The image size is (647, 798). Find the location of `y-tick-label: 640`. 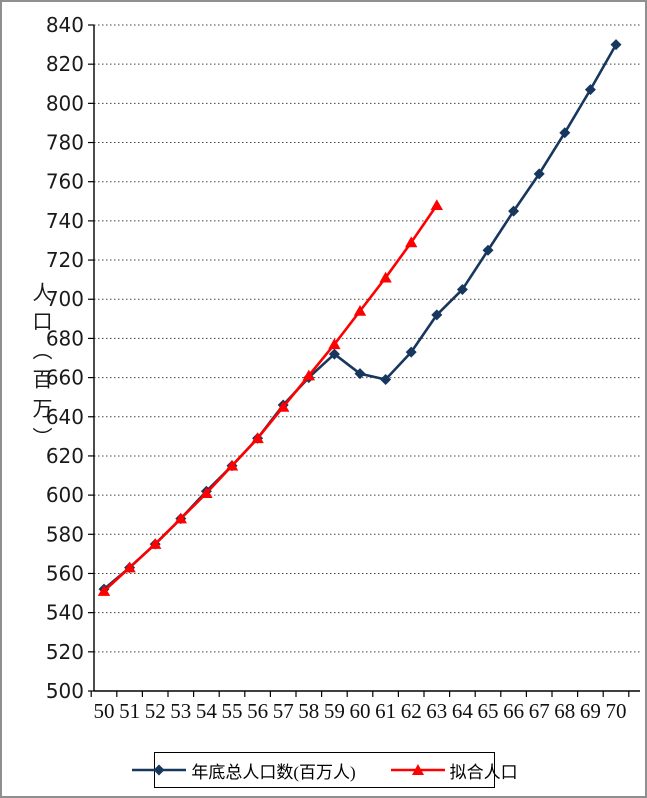

y-tick-label: 640 is located at coordinates (65, 417).